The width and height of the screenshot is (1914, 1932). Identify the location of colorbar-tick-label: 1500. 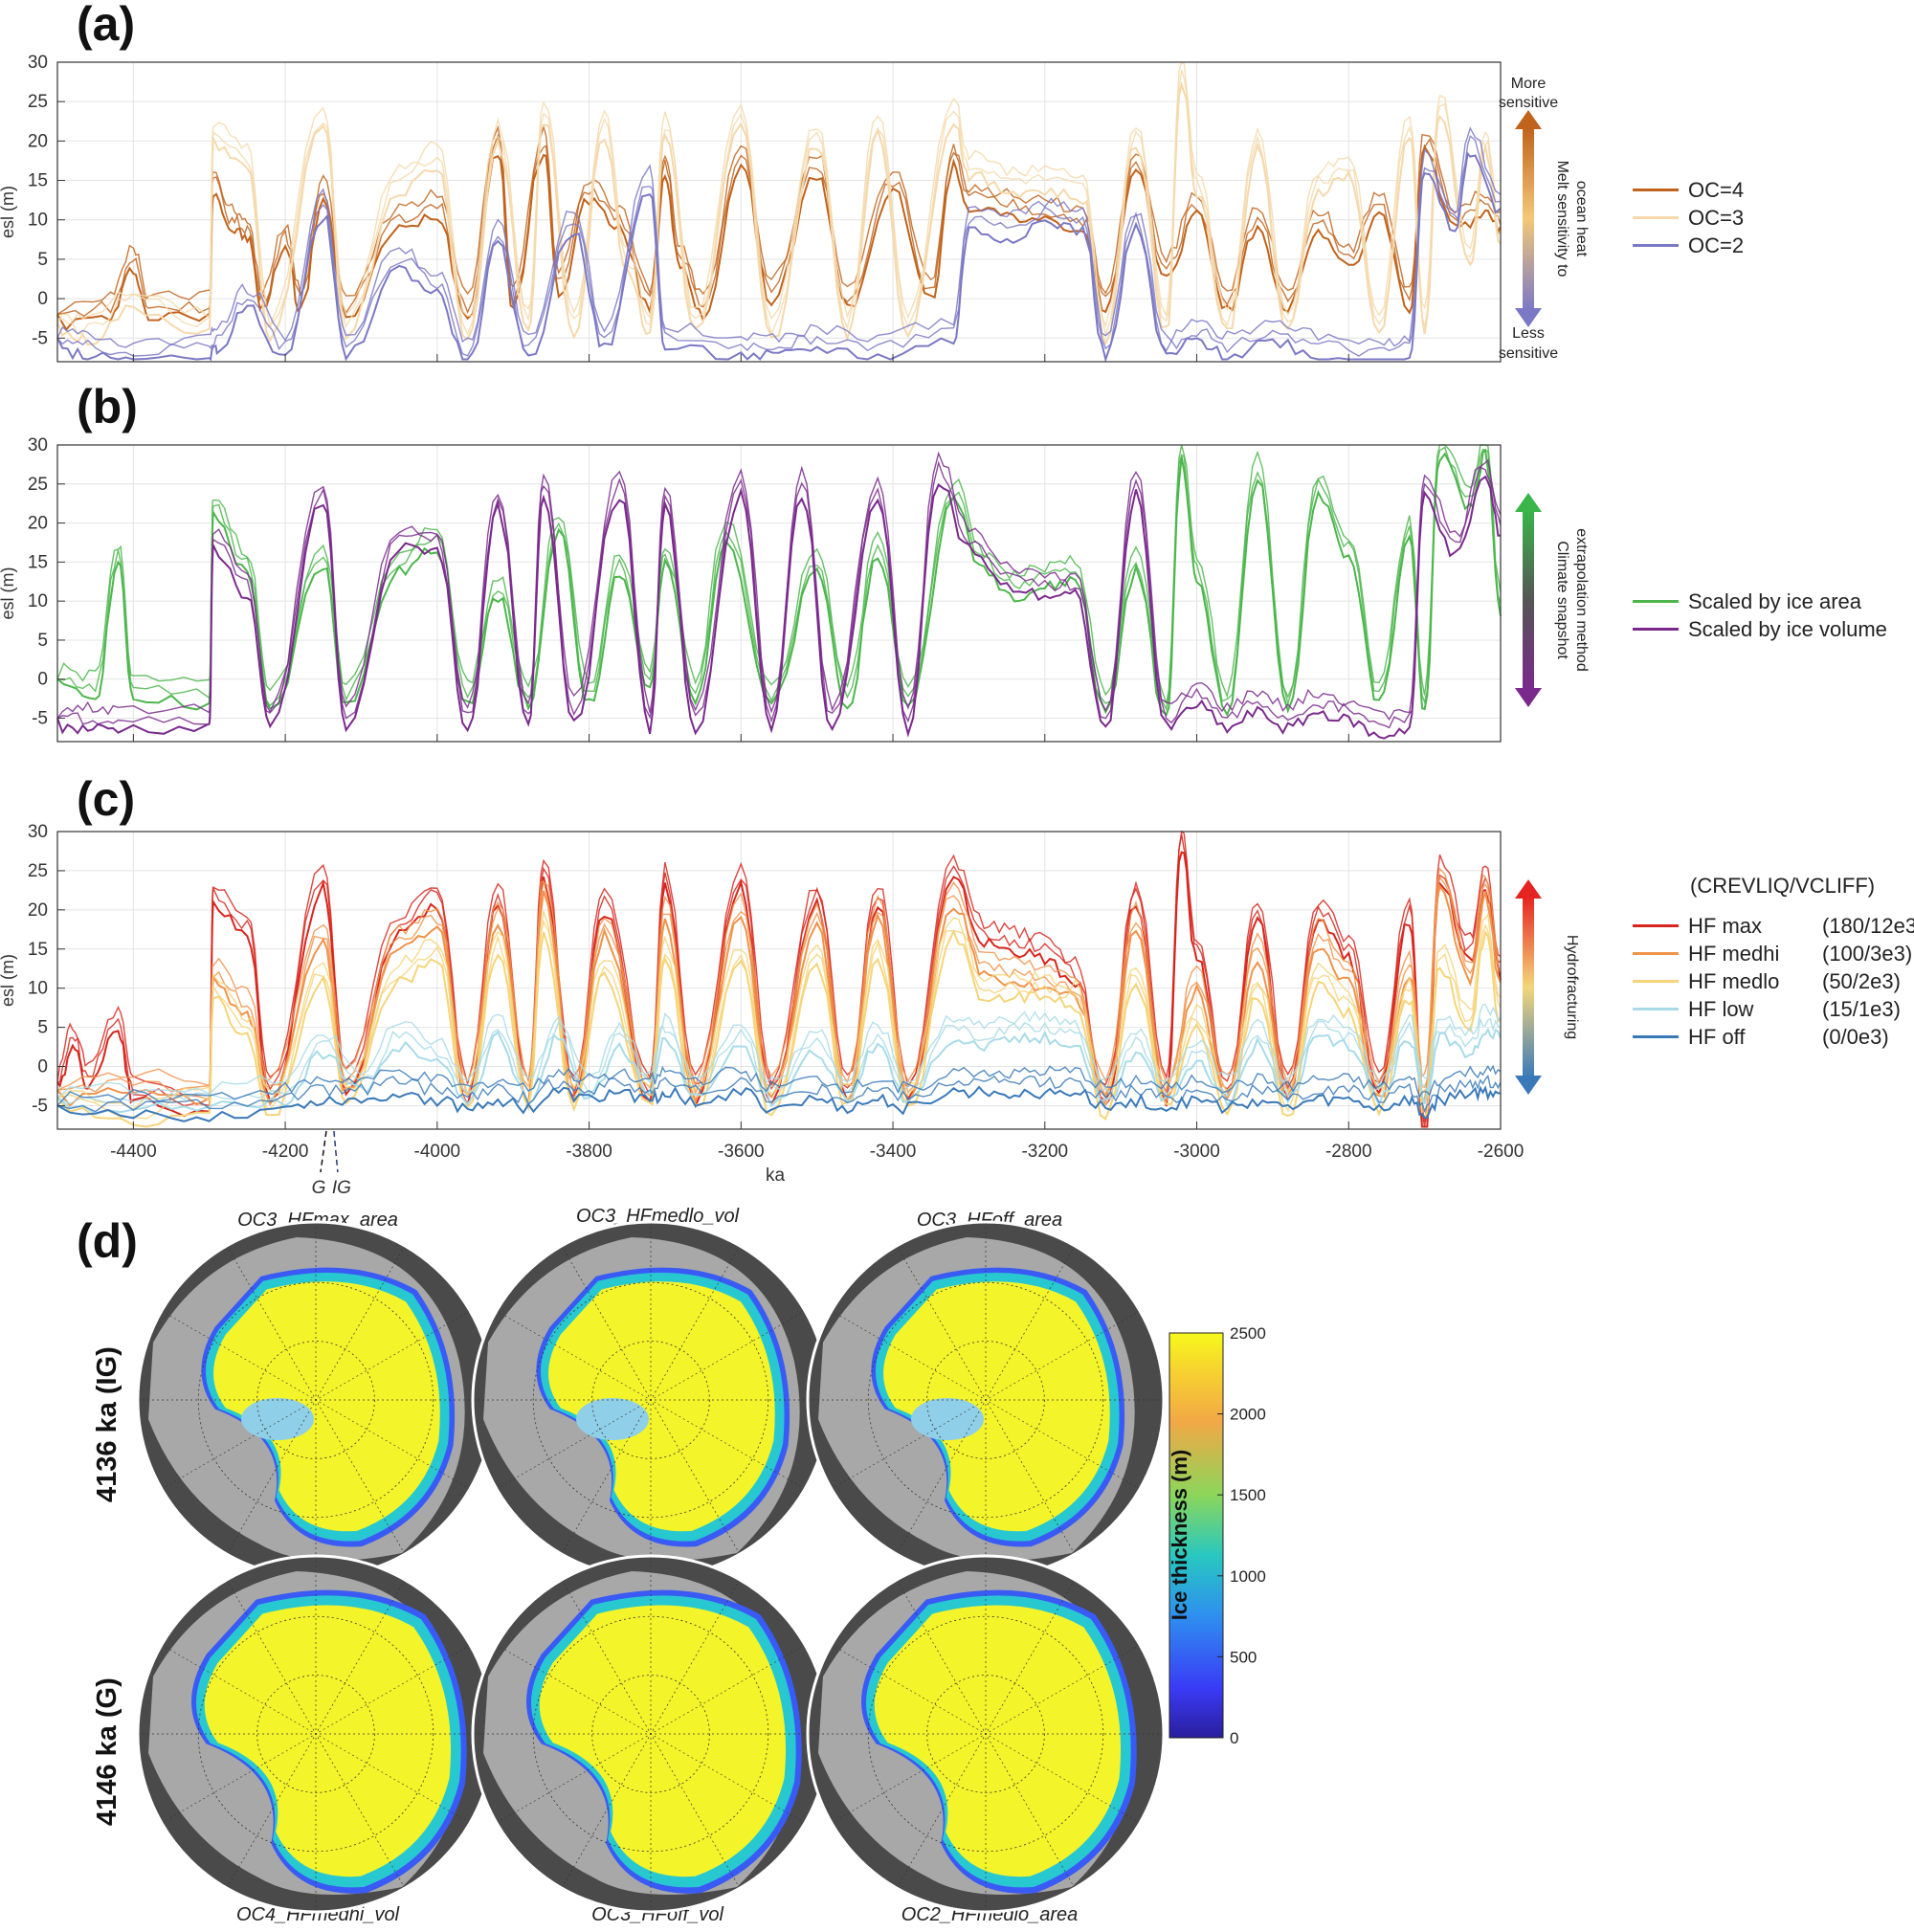
(1248, 1495).